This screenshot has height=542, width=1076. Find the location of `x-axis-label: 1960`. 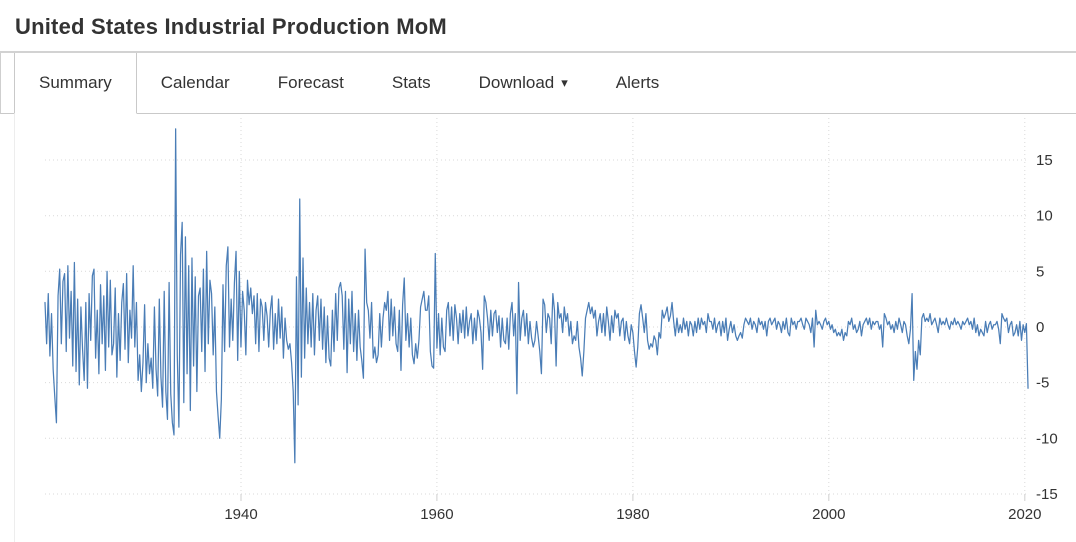

x-axis-label: 1960 is located at coordinates (436, 514).